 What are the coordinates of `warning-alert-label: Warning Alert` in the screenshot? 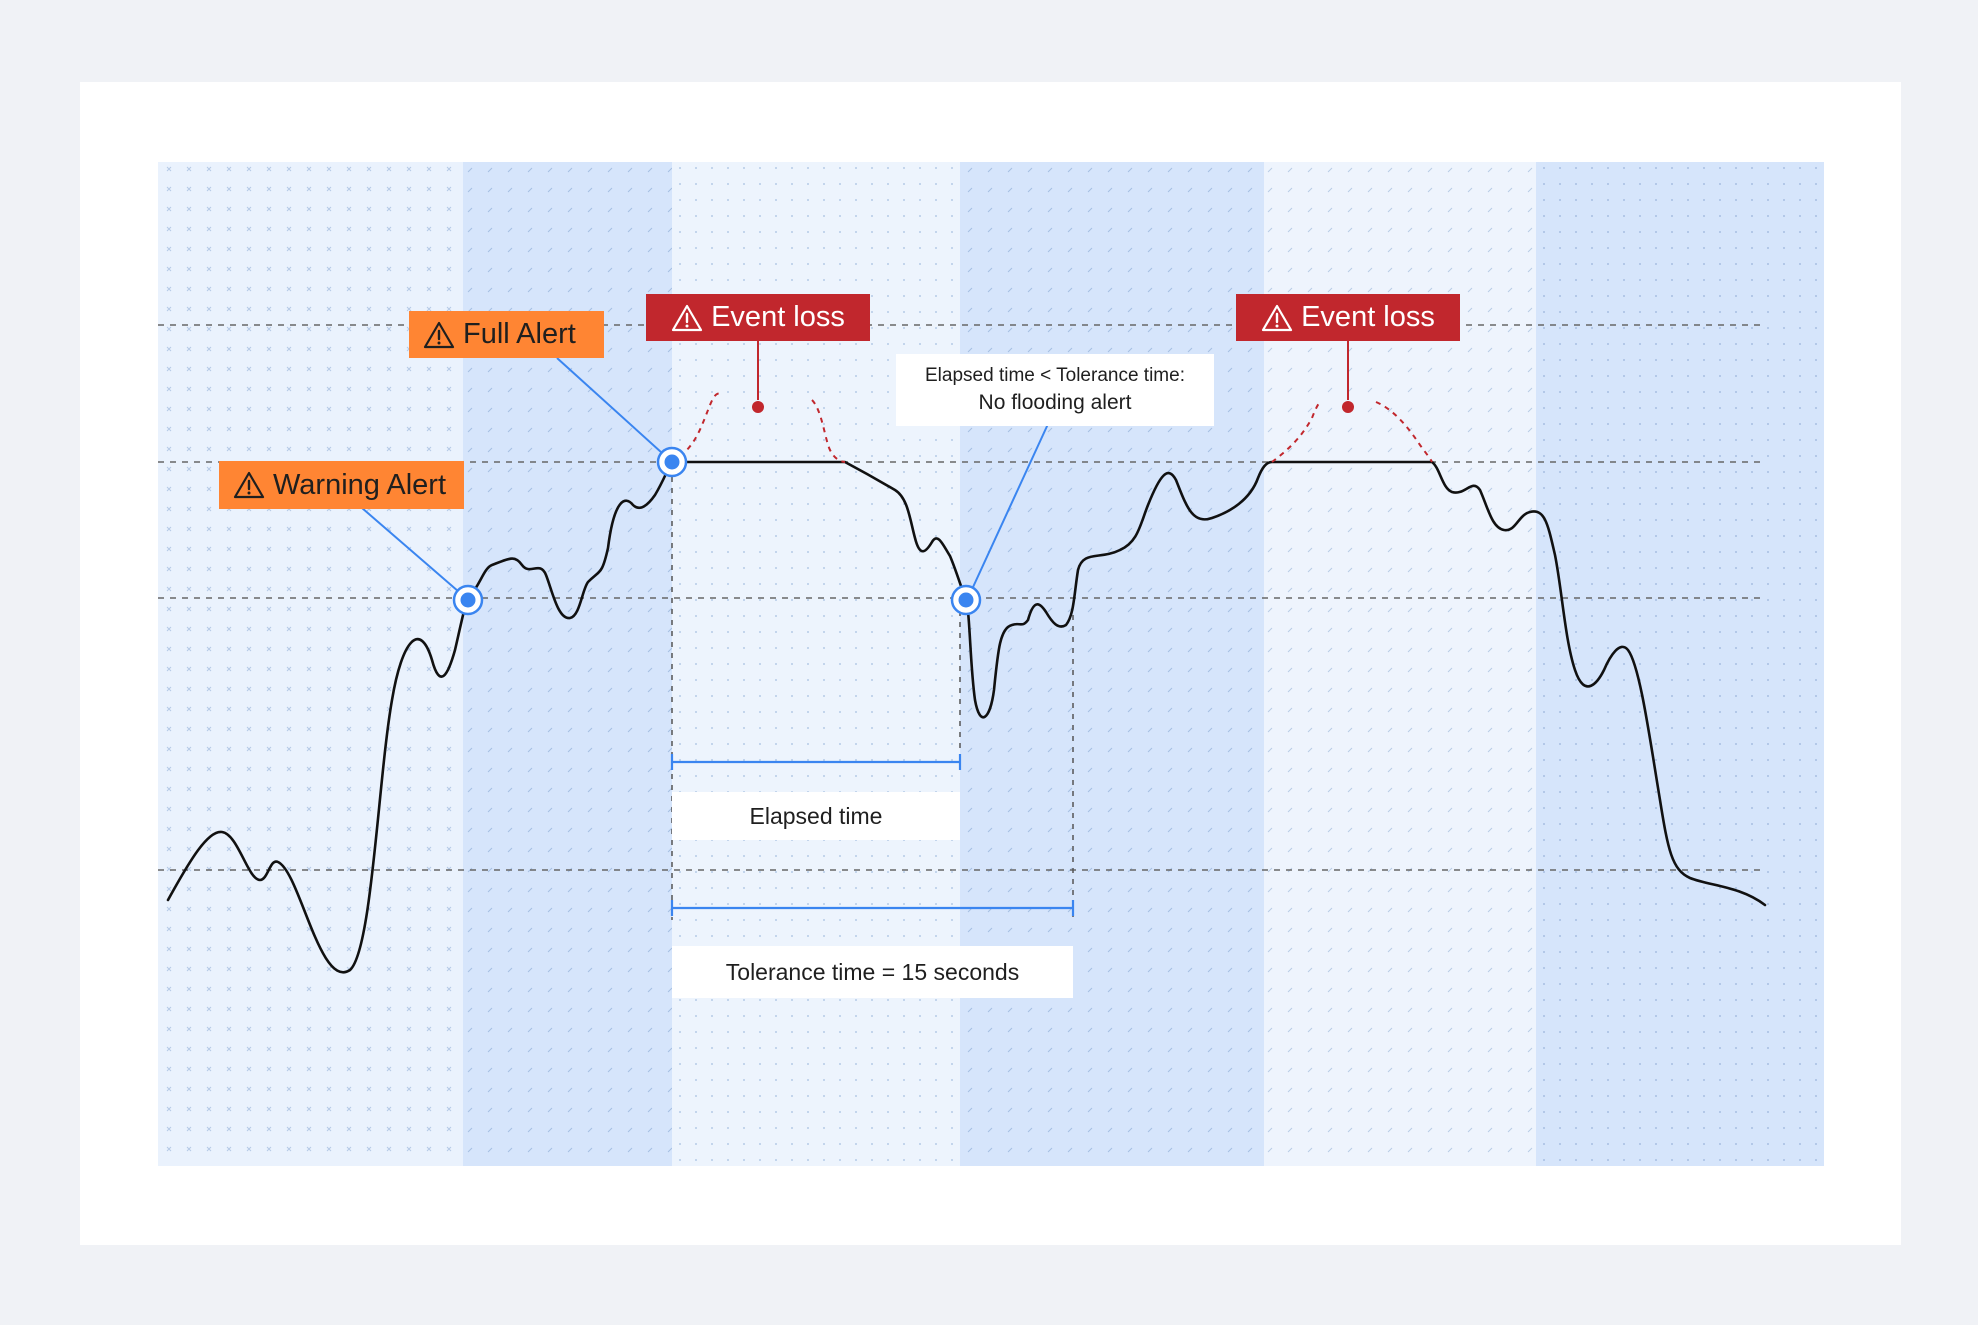 It's located at (341, 485).